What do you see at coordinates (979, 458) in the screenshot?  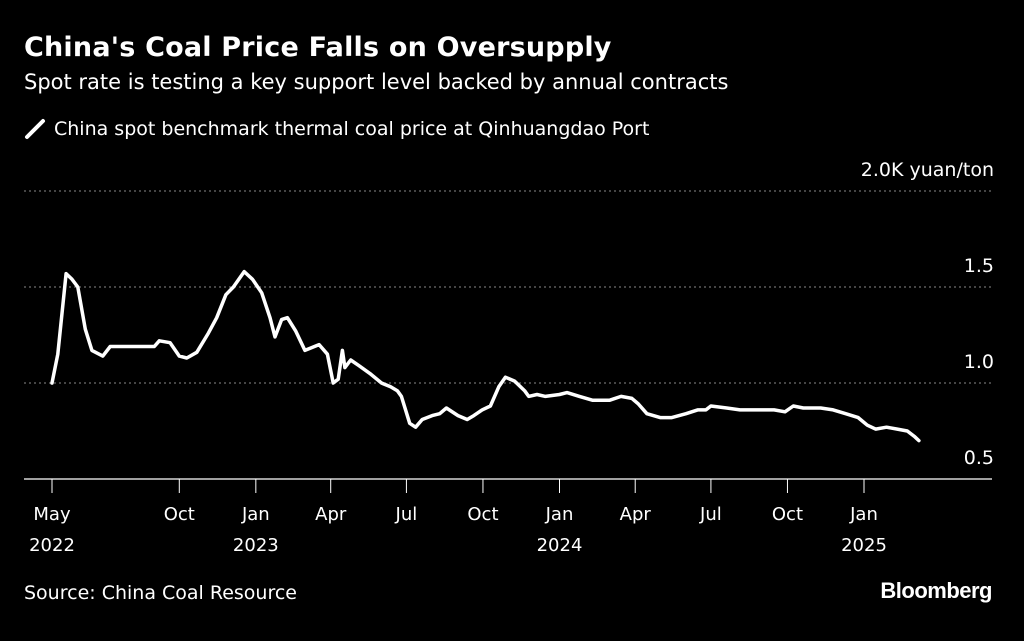 I see `y-tick-label: 0.5` at bounding box center [979, 458].